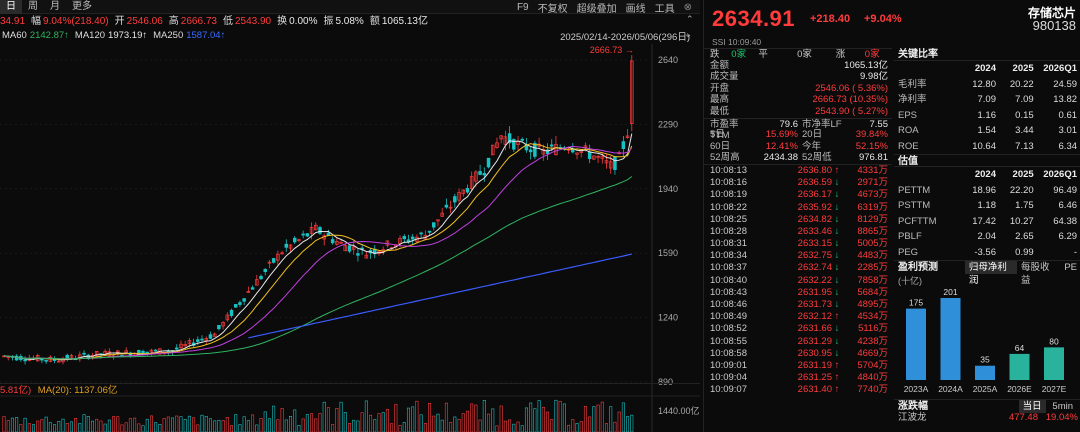 This screenshot has width=1080, height=432. I want to click on tab-week: 周, so click(33, 6).